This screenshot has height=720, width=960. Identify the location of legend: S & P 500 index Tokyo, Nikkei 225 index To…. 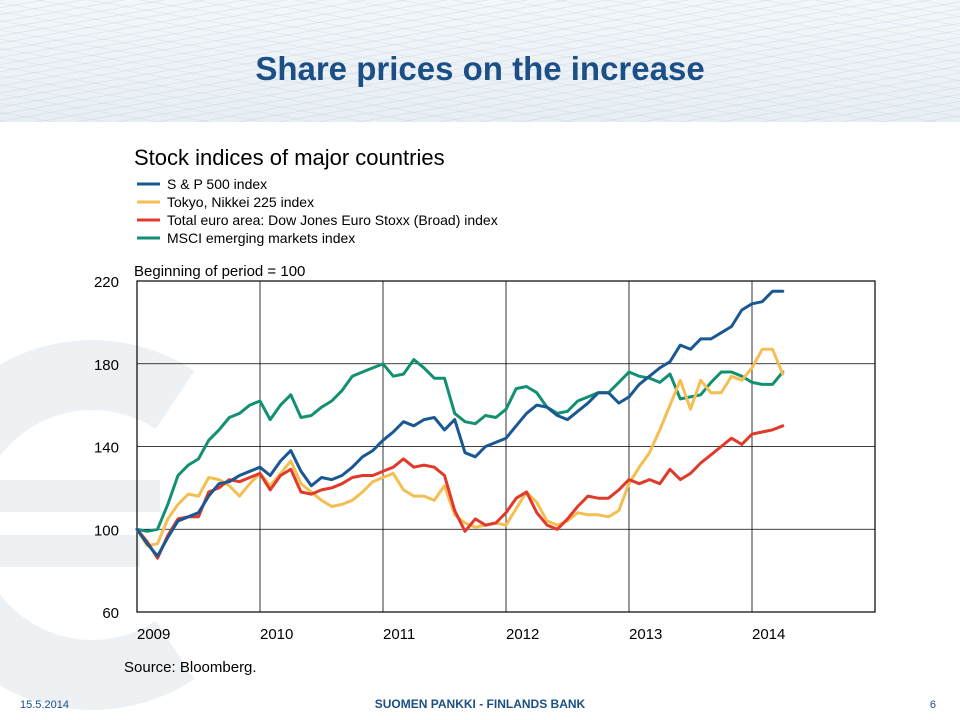
(317, 211).